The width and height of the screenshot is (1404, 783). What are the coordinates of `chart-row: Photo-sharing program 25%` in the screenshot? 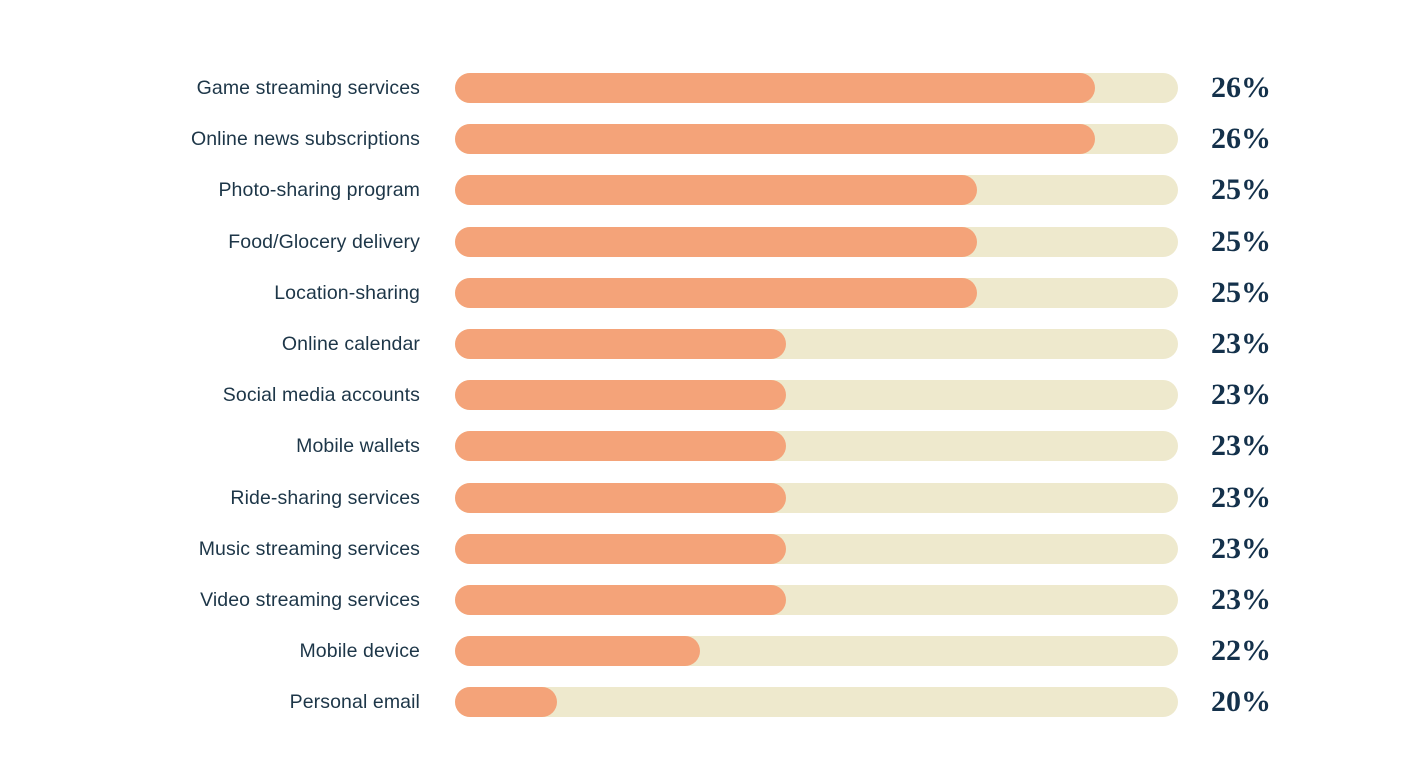 It's located at (635, 190).